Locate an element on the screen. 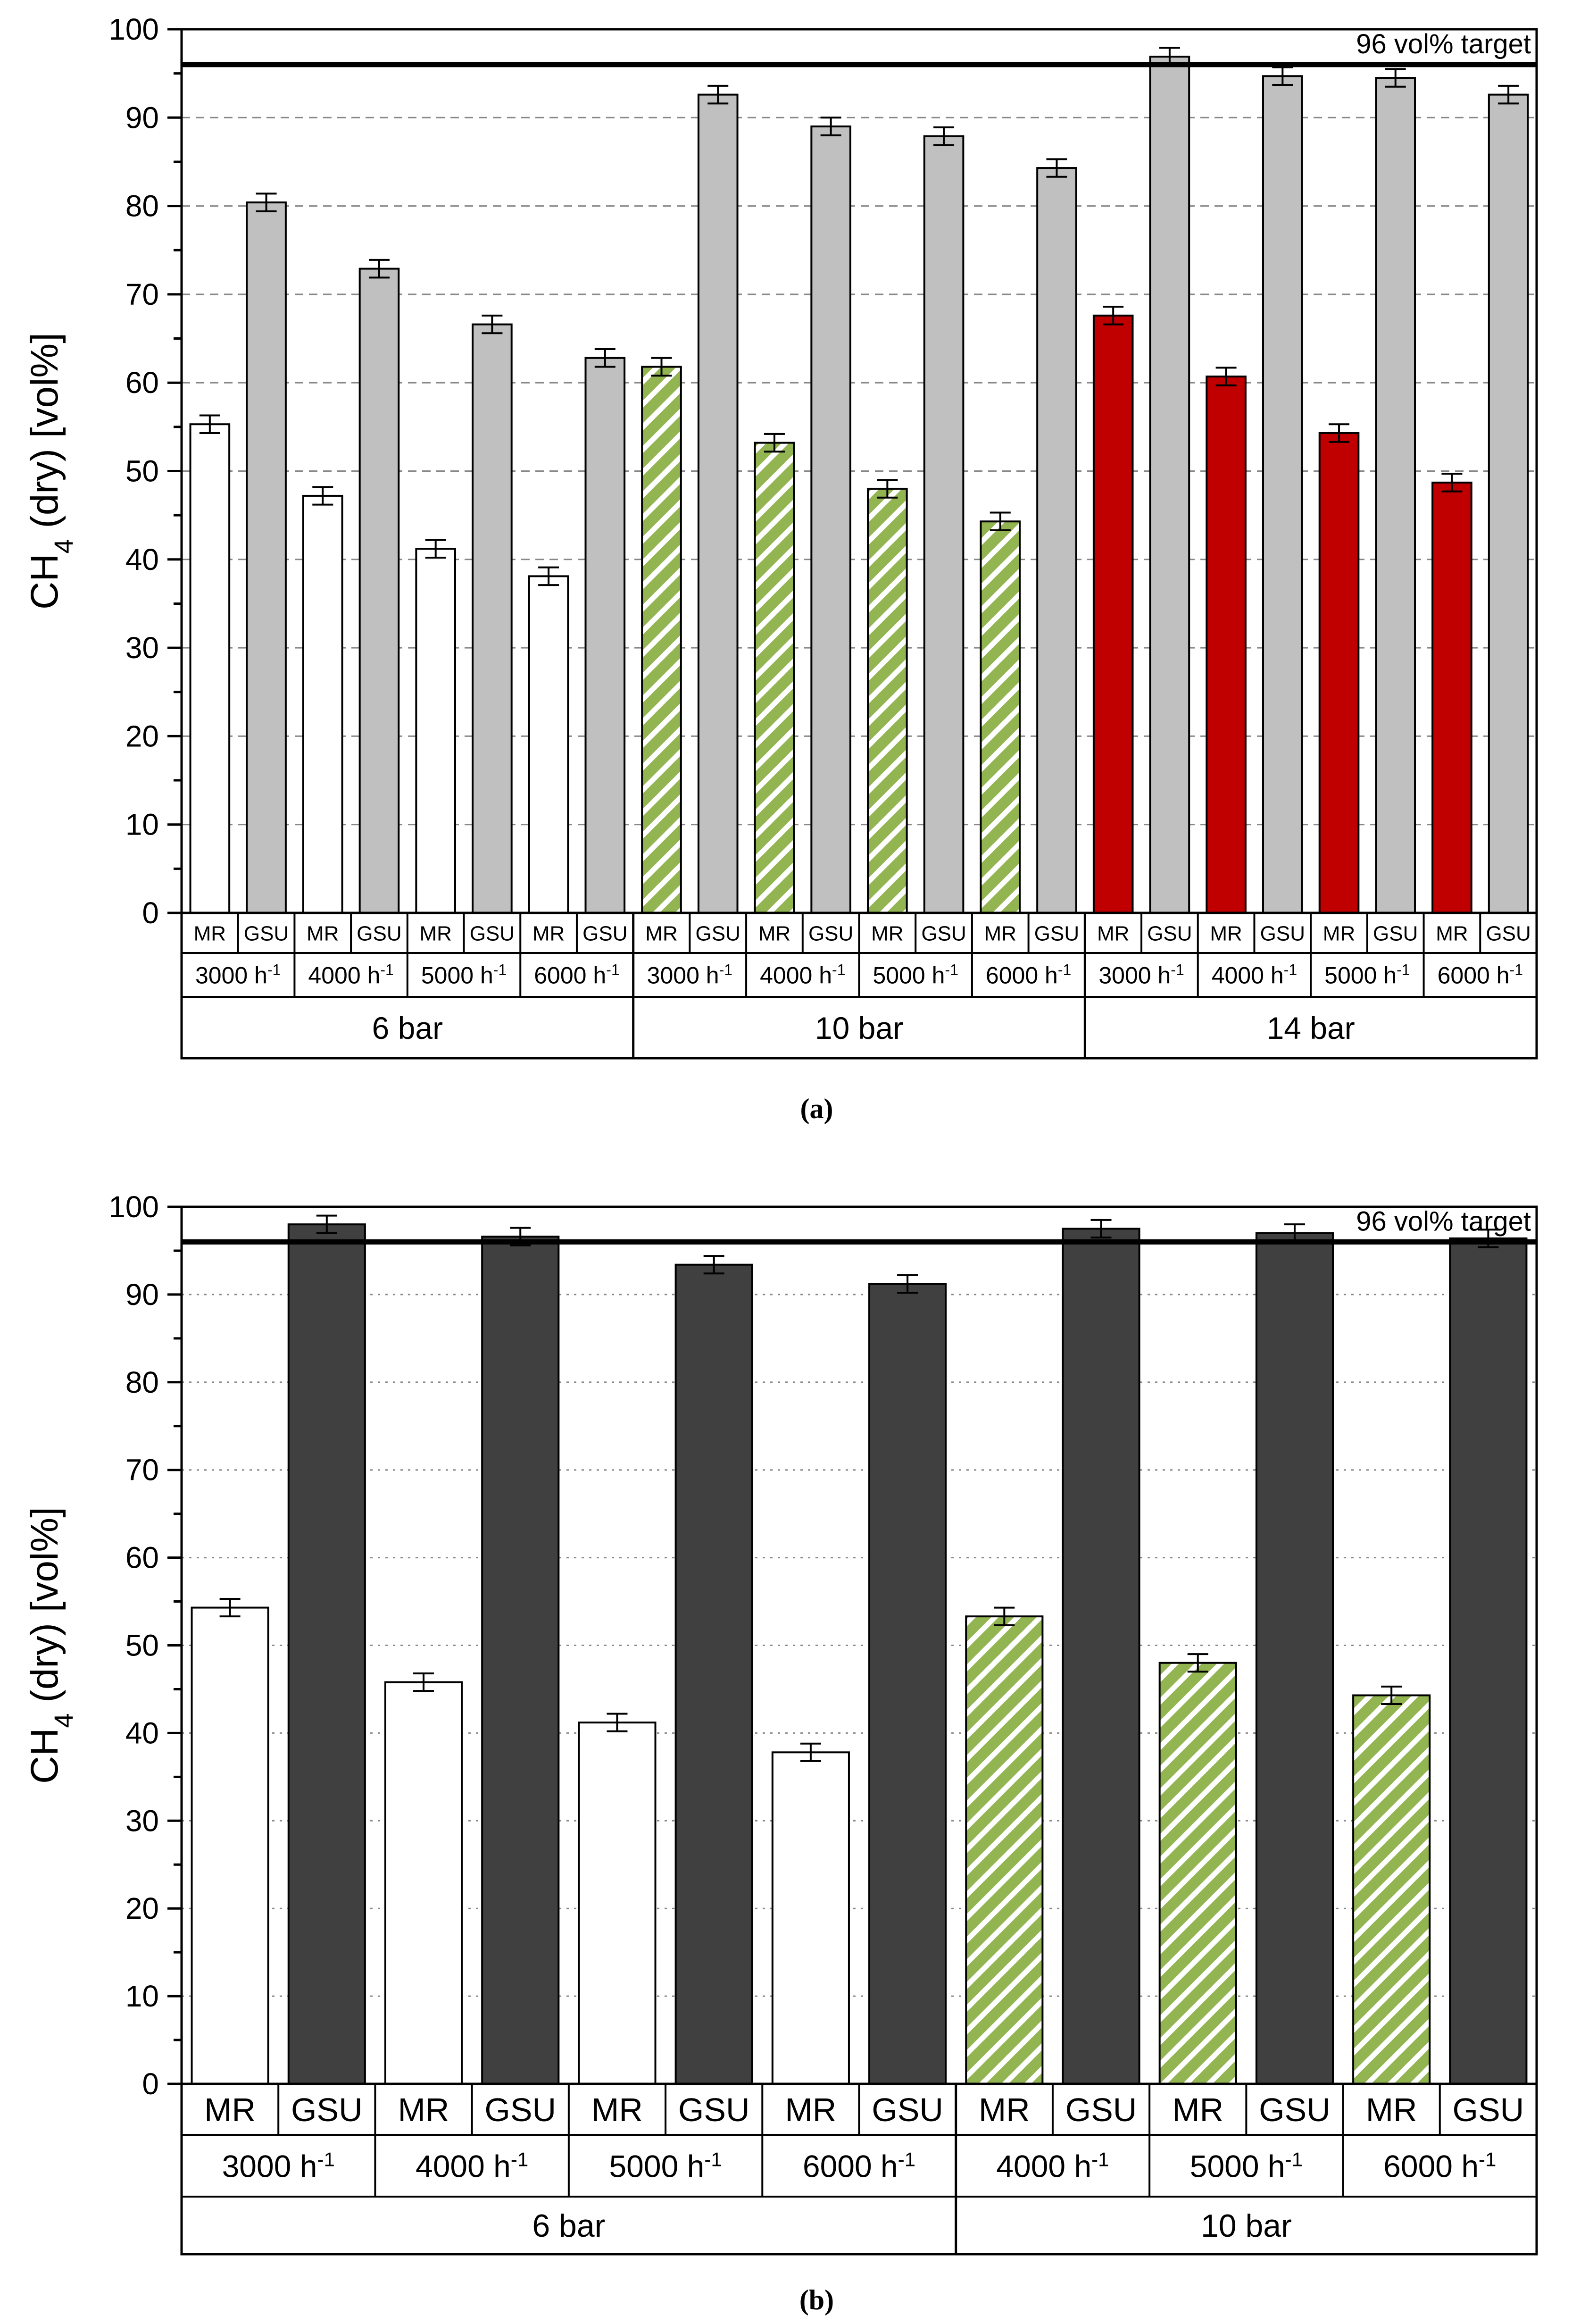 The height and width of the screenshot is (2324, 1572). y-tick-label: 20 is located at coordinates (142, 736).